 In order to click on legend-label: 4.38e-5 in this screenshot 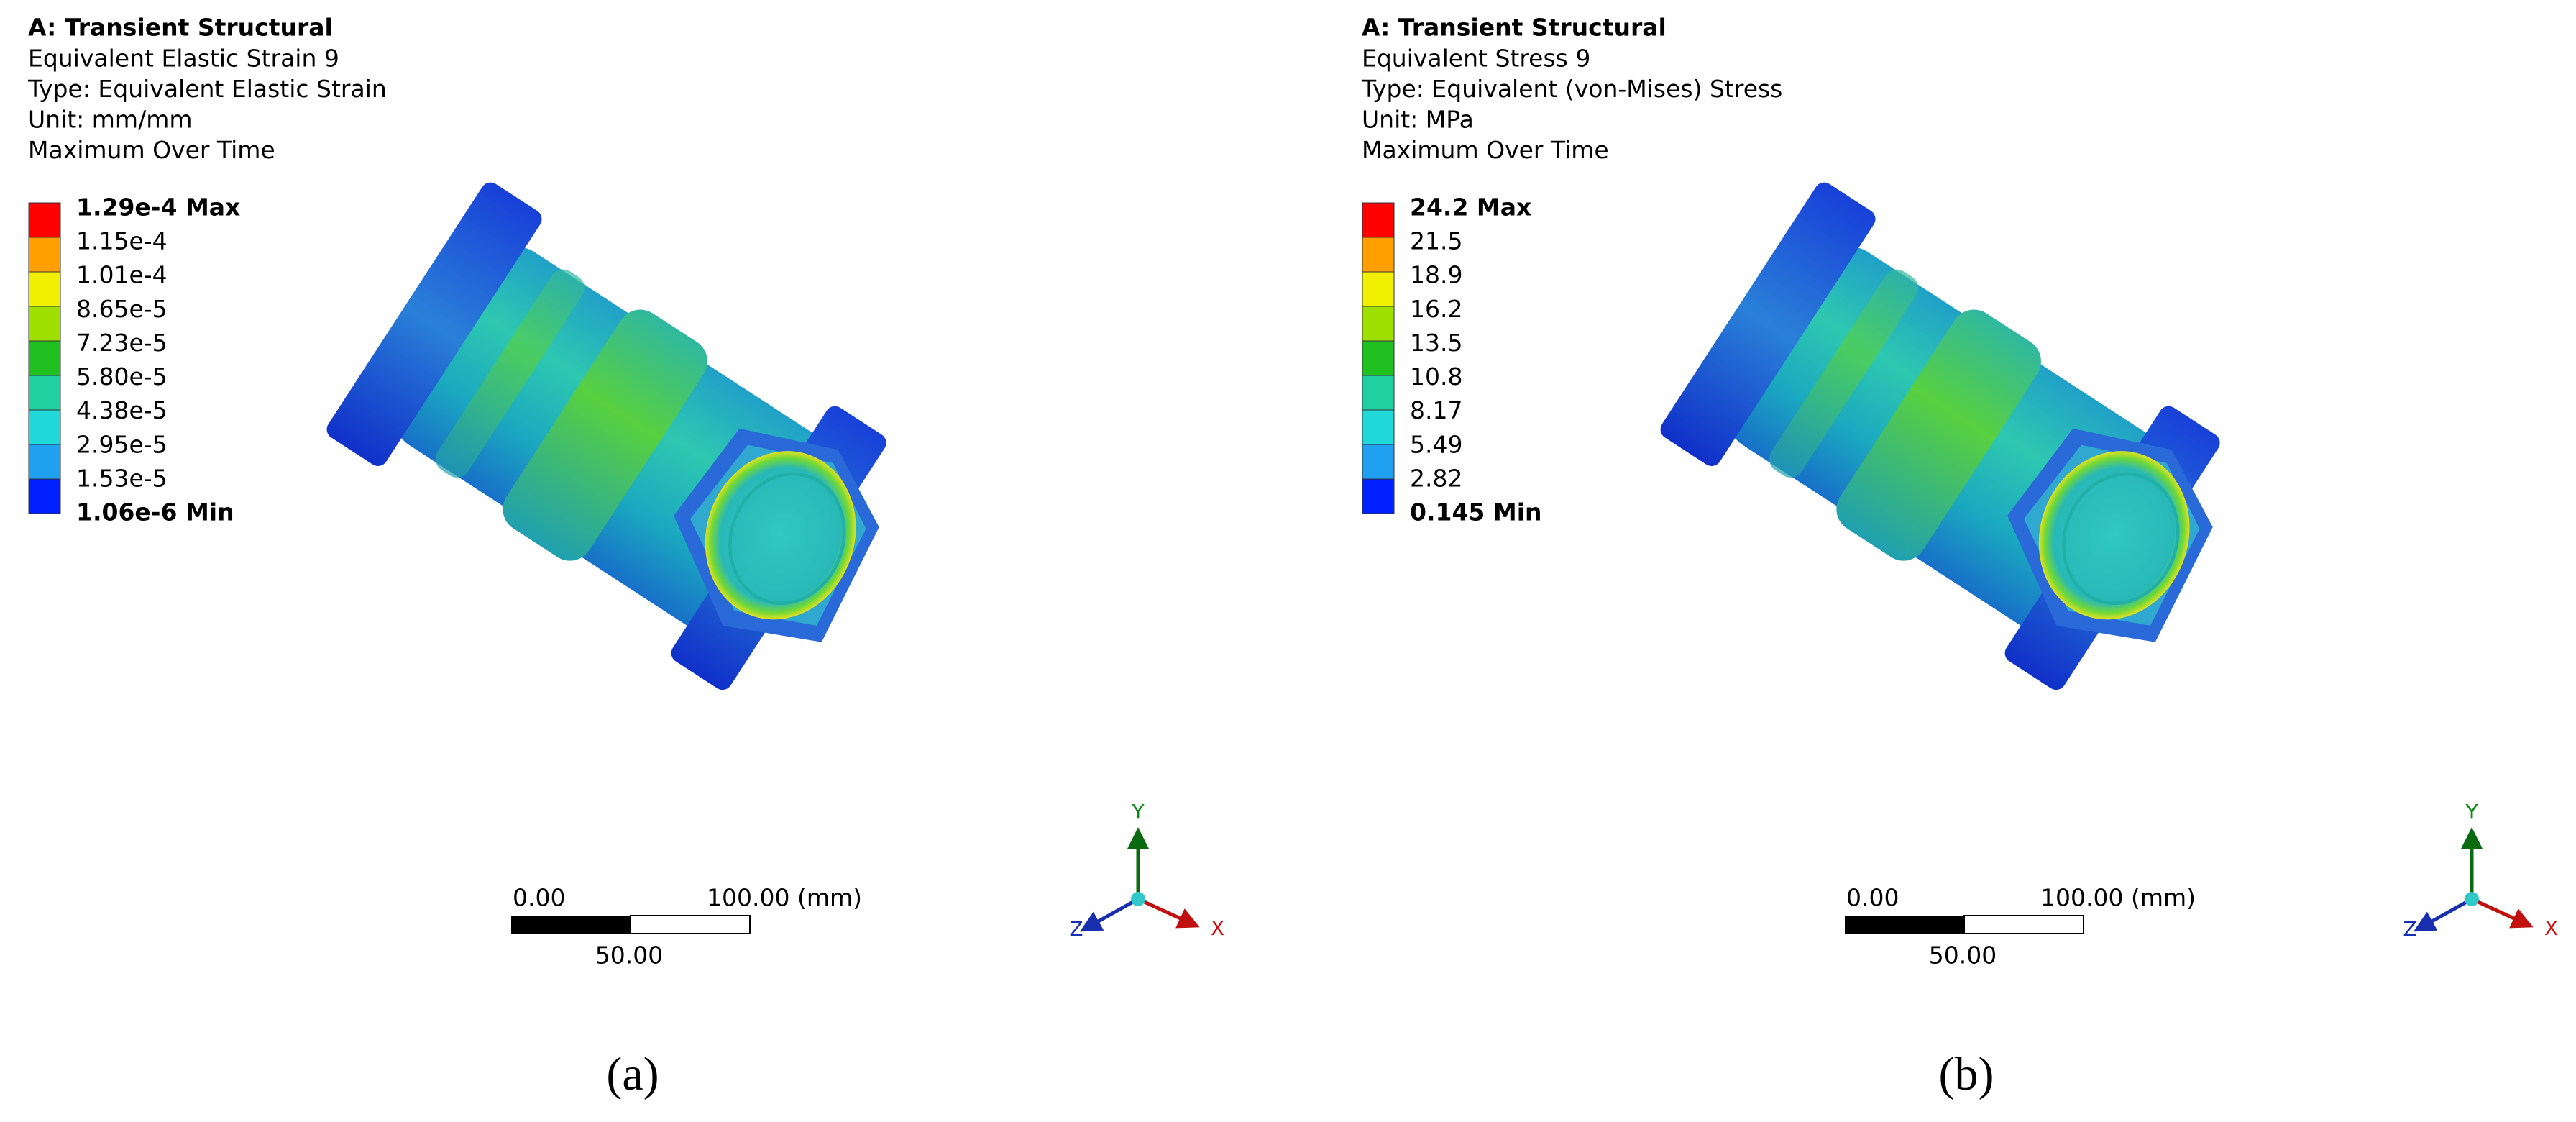, I will do `click(122, 410)`.